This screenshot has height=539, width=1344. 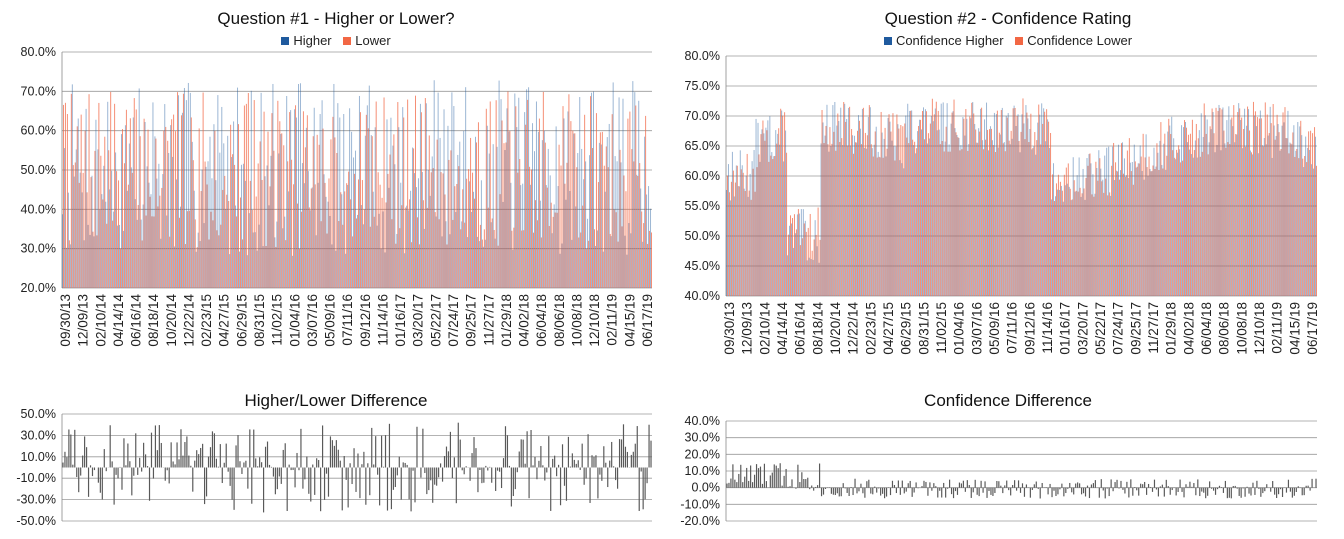 I want to click on x-tick-label: 05/22/17, so click(x=1100, y=328).